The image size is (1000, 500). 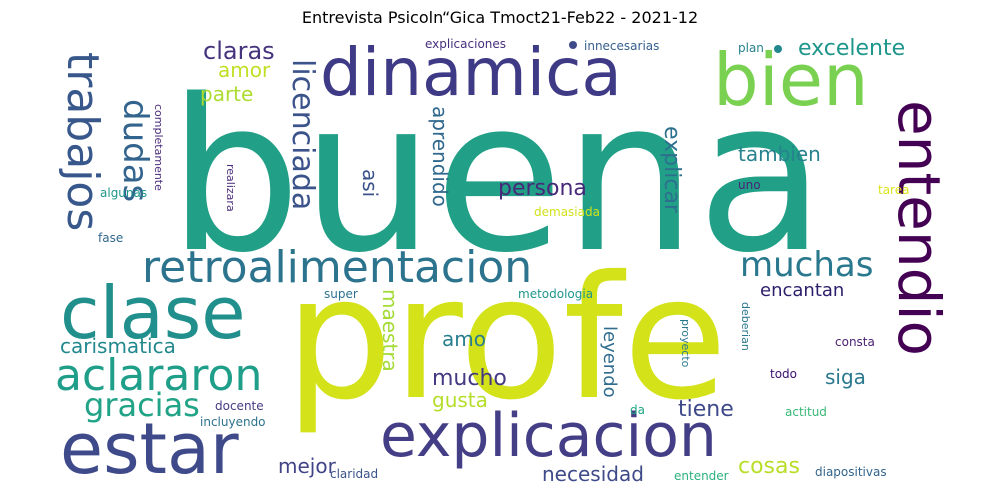 What do you see at coordinates (469, 378) in the screenshot?
I see `word-mucho: mucho` at bounding box center [469, 378].